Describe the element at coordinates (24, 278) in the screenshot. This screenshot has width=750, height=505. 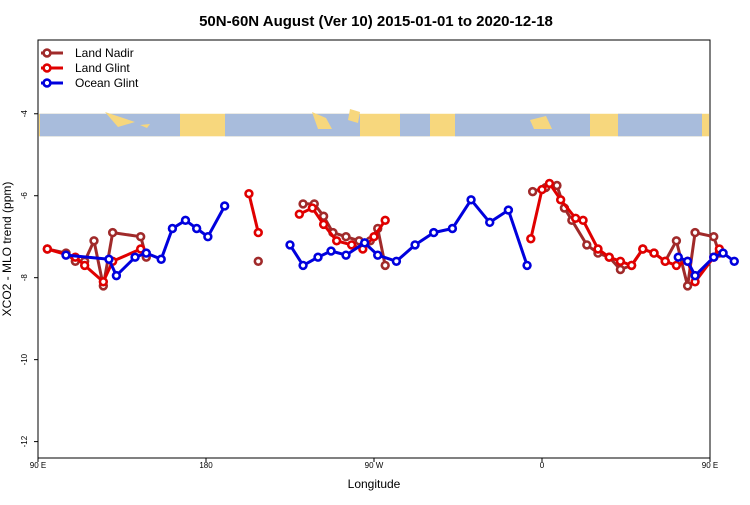
I see `y-tick-label: -8` at that location.